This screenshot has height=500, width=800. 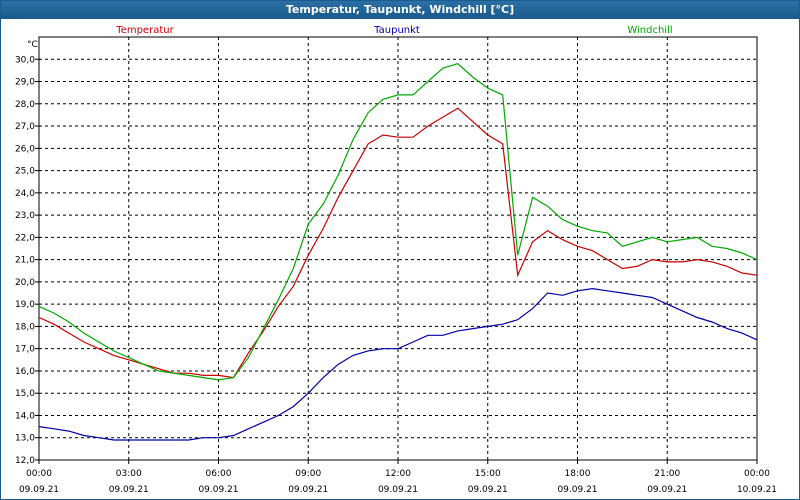 What do you see at coordinates (25, 149) in the screenshot?
I see `y-tick-label: 26,0` at bounding box center [25, 149].